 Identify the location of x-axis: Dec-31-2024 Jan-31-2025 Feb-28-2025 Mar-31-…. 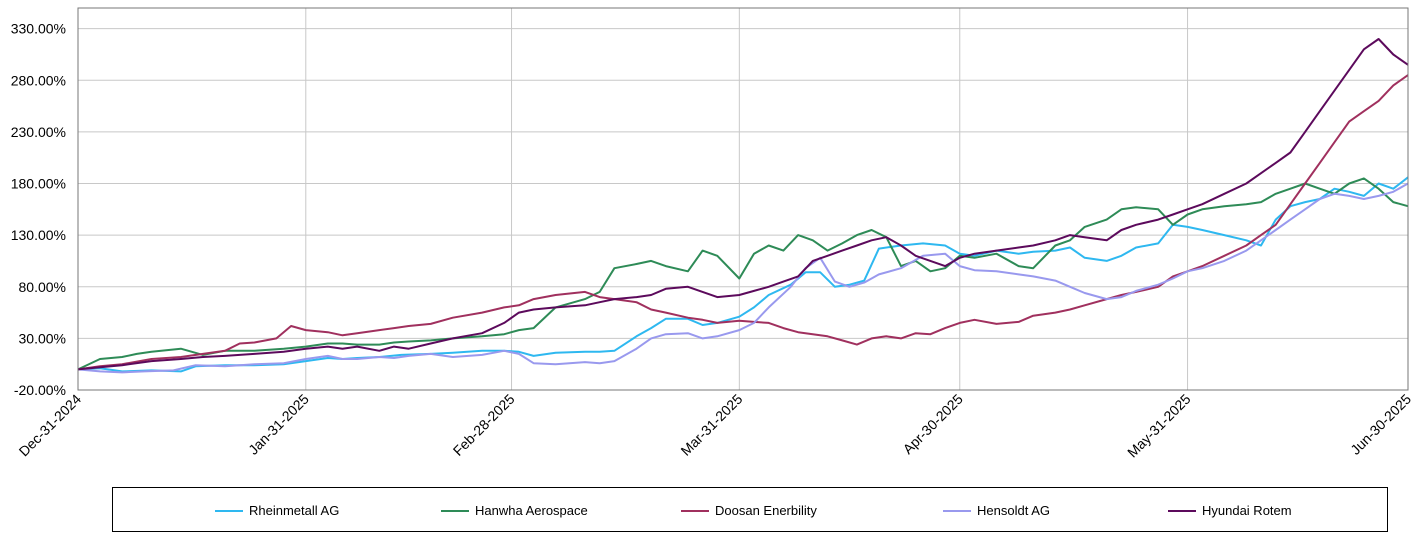
(715, 426).